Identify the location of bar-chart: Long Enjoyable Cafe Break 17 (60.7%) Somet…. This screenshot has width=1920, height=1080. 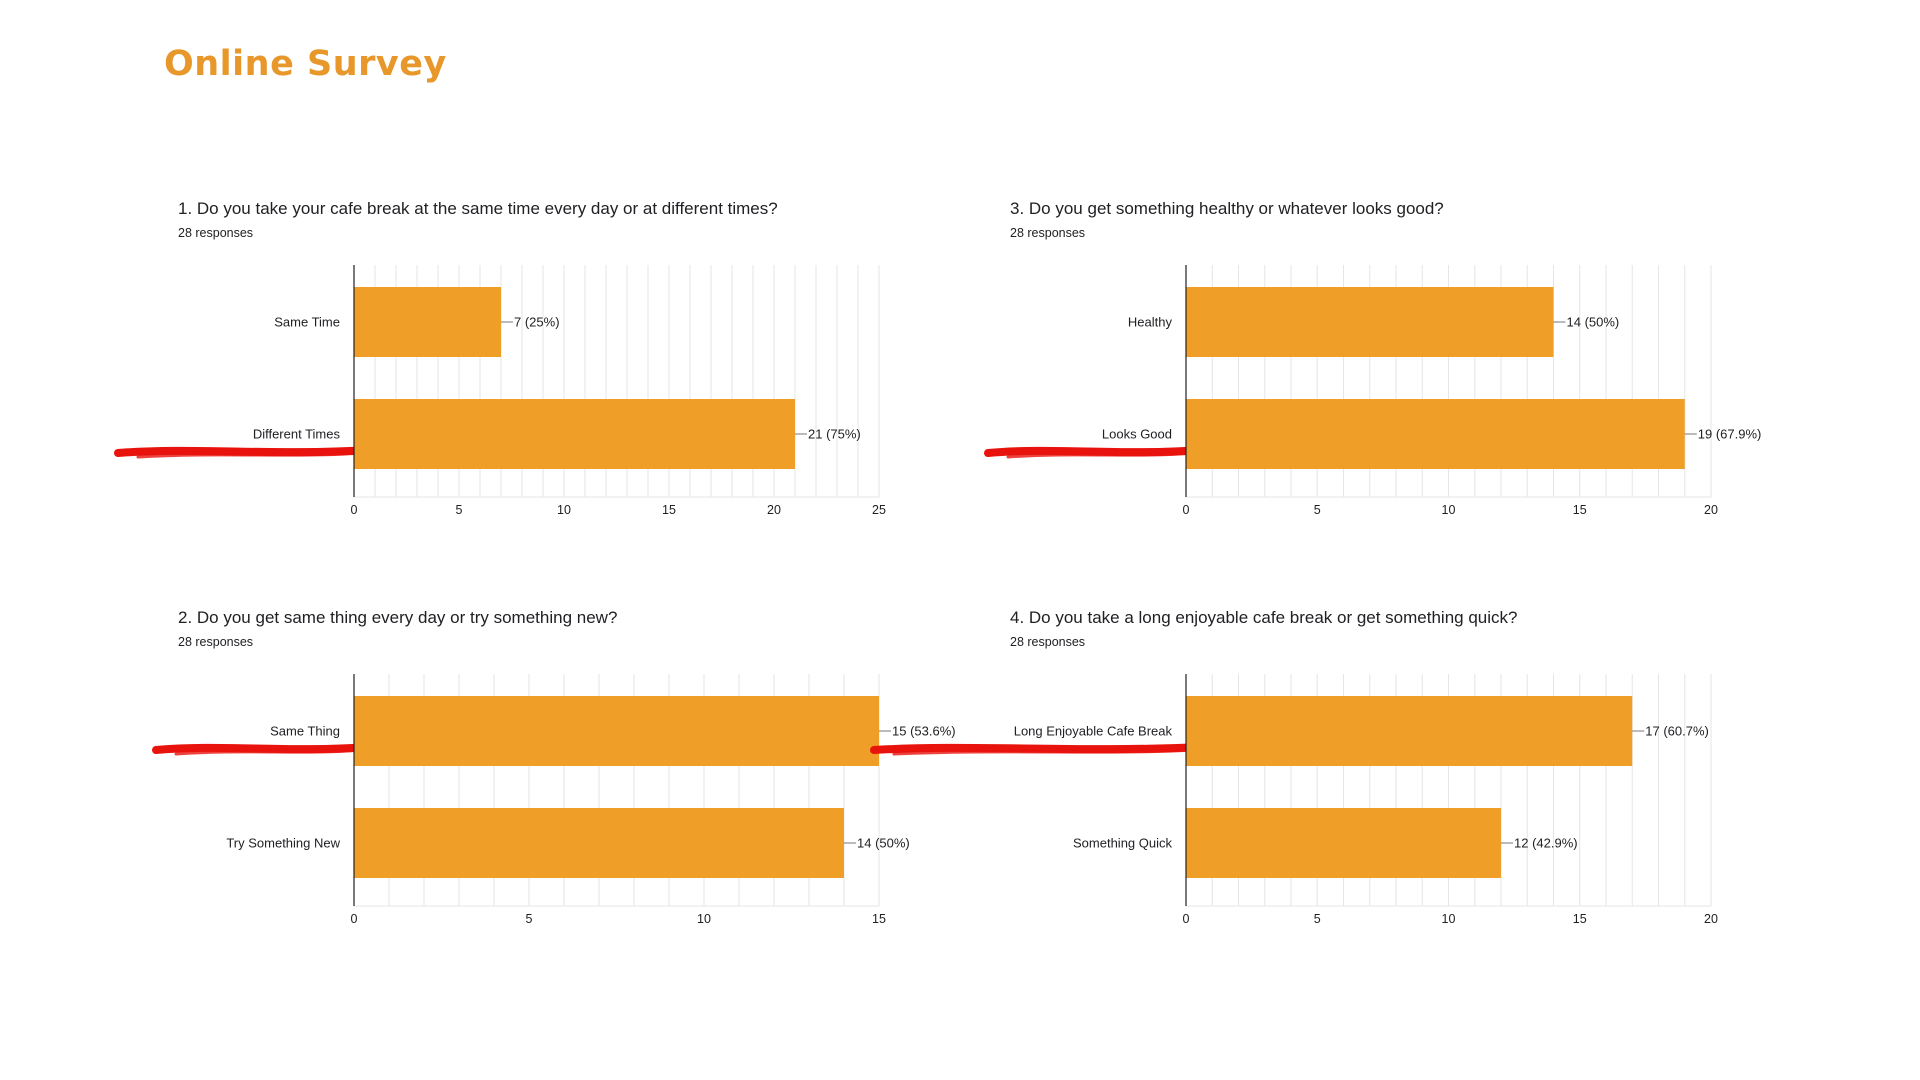
(1294, 800).